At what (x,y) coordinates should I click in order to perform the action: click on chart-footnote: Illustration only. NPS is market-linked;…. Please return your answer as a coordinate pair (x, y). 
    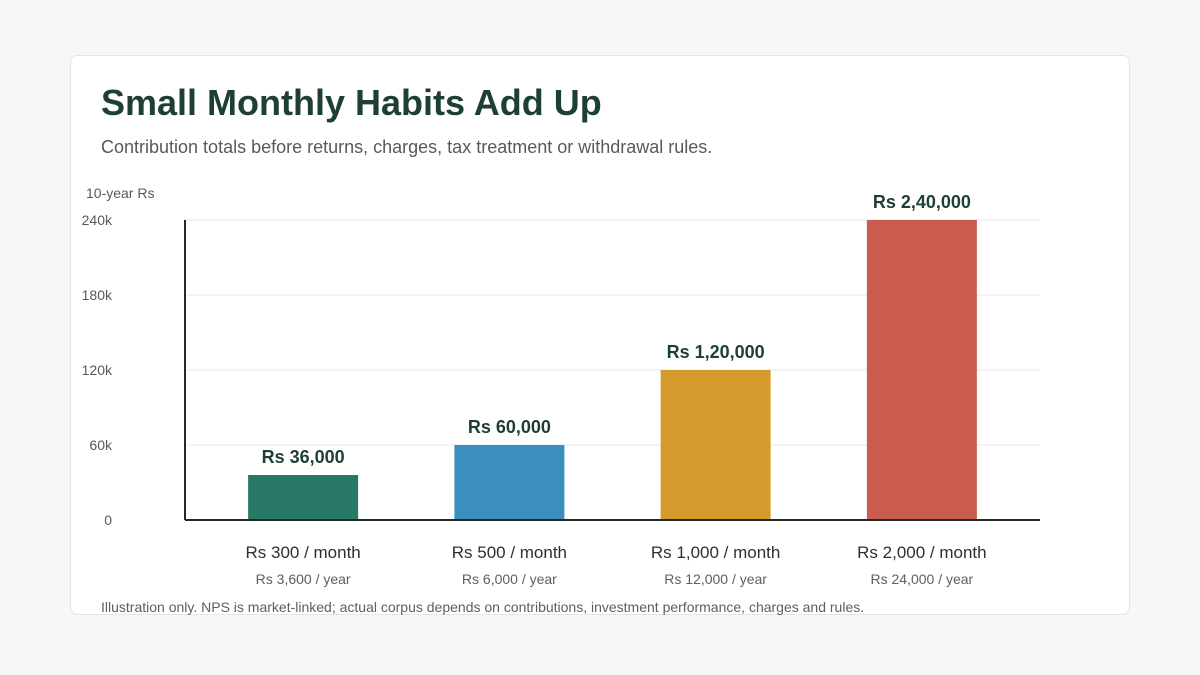
    Looking at the image, I should click on (483, 607).